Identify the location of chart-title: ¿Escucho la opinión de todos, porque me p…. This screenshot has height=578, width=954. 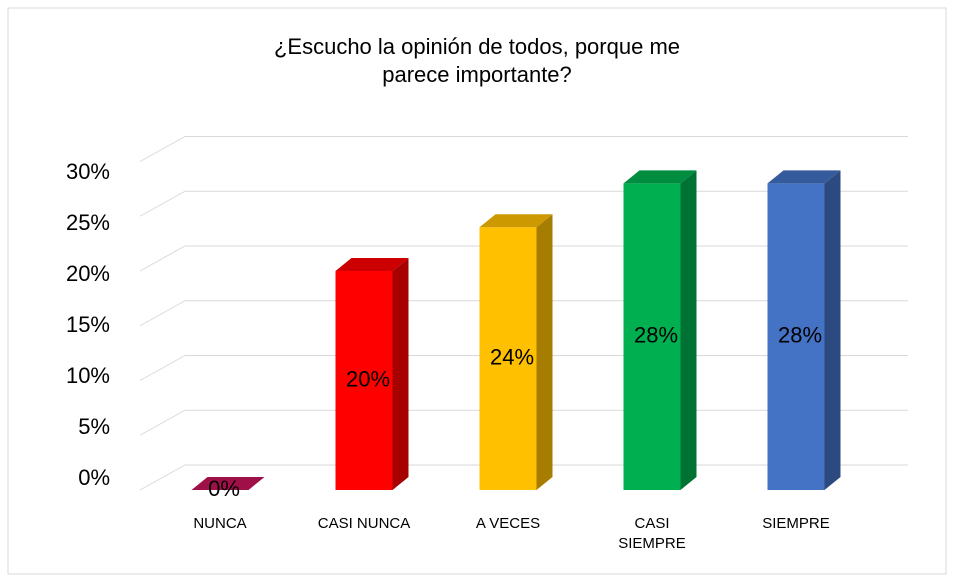
(477, 60).